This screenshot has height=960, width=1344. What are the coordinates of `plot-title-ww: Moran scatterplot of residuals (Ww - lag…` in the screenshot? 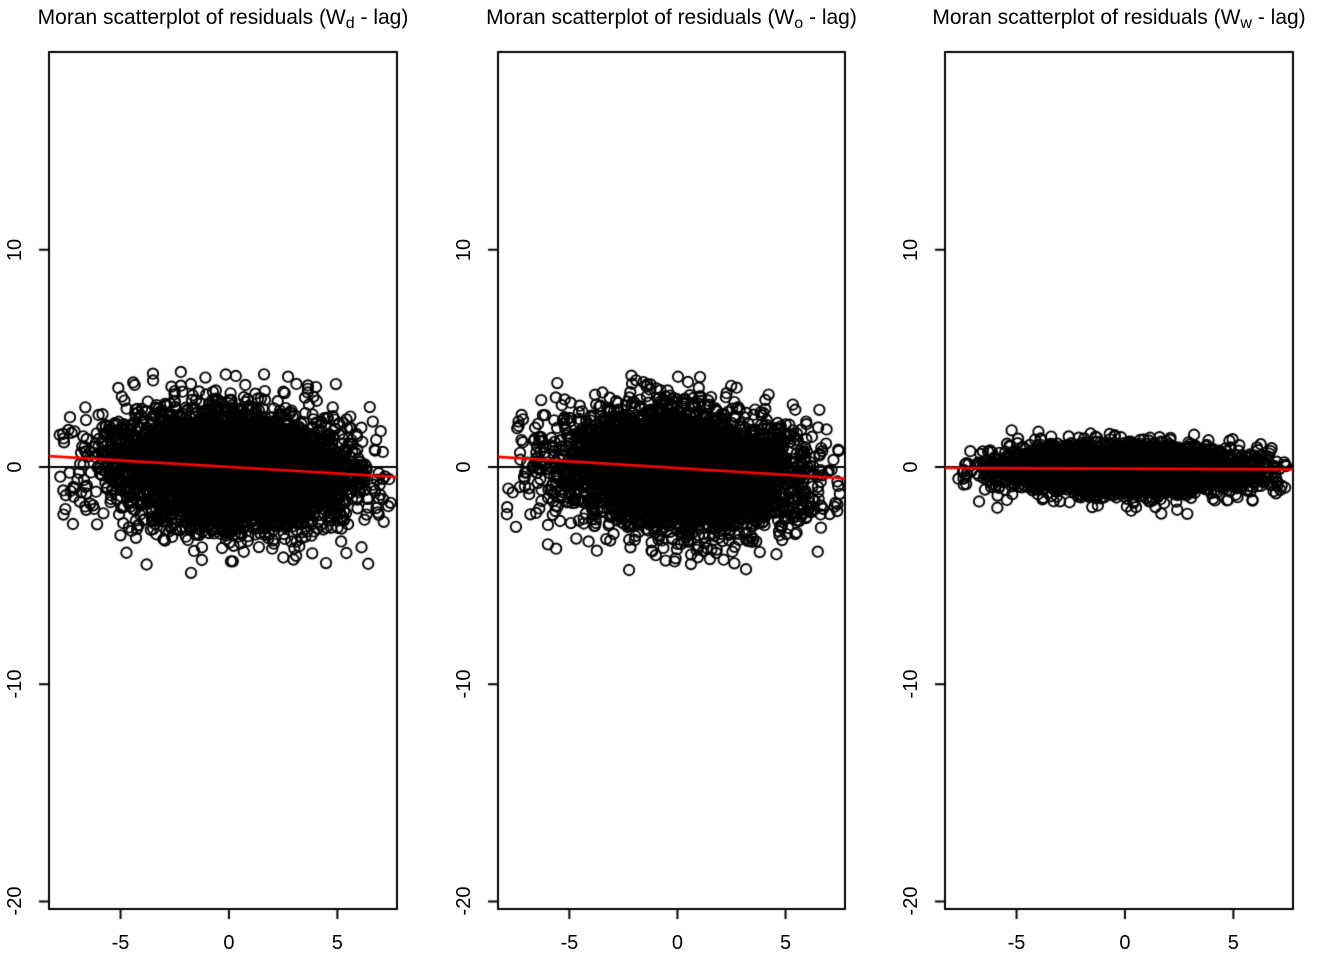 It's located at (1118, 19).